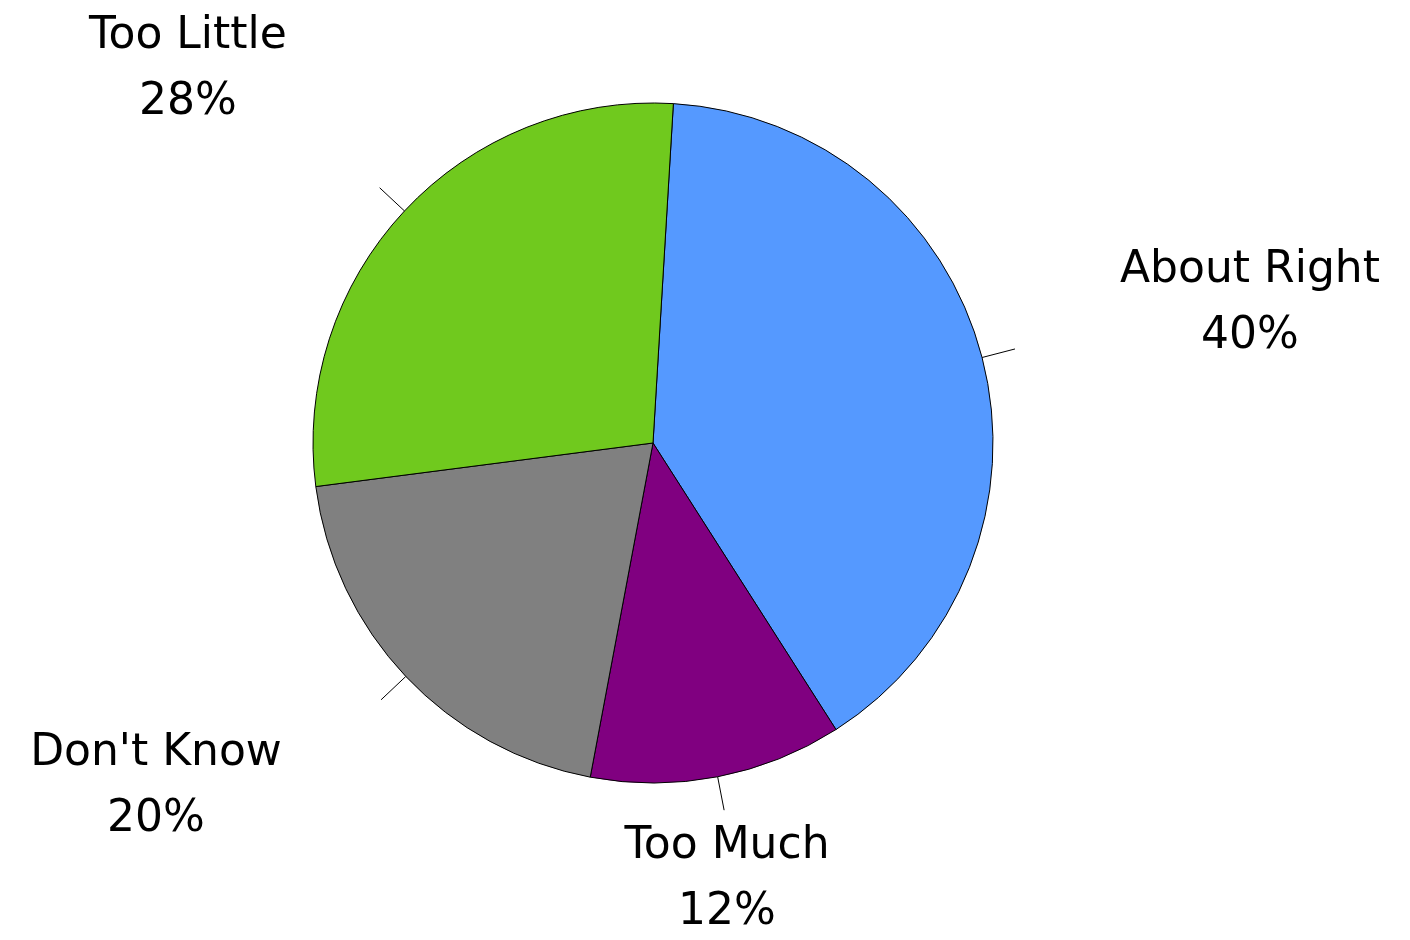 The image size is (1410, 940). I want to click on slice-label: Too Much, so click(726, 842).